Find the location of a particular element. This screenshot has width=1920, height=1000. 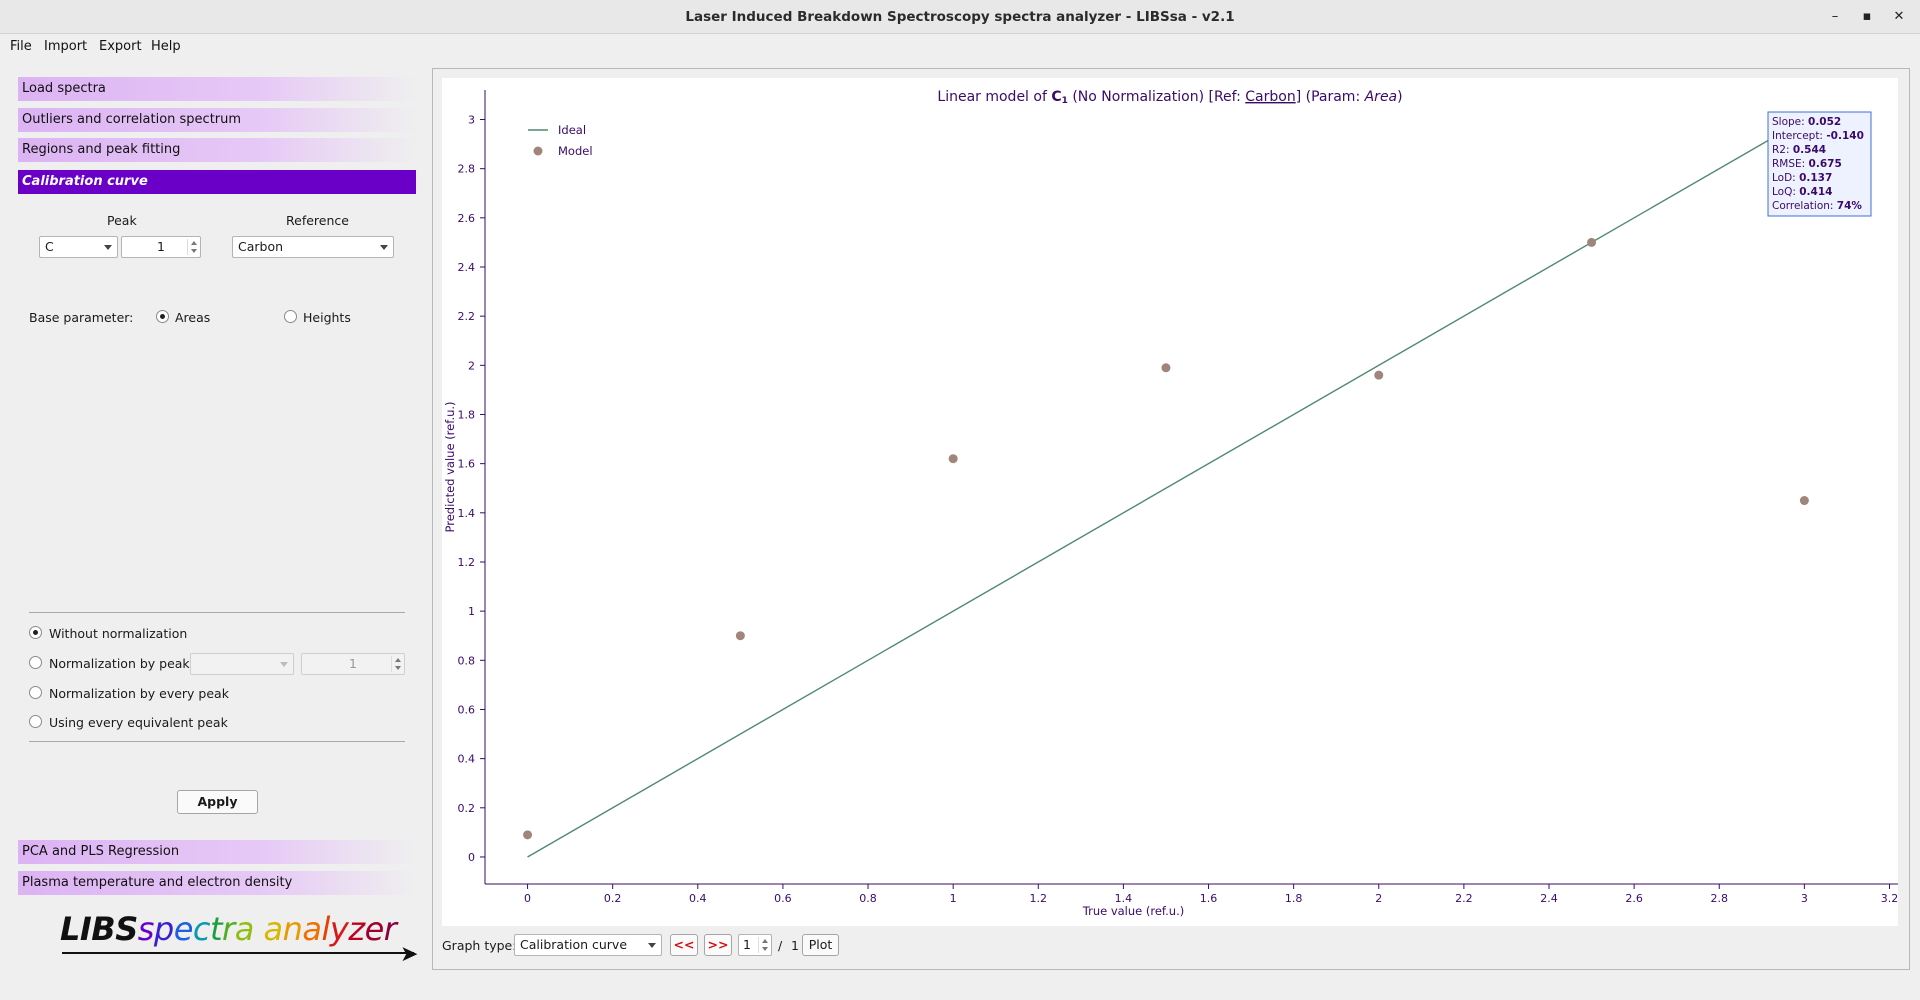

normalization-every-peak-label: Normalization by every peak is located at coordinates (139, 693).